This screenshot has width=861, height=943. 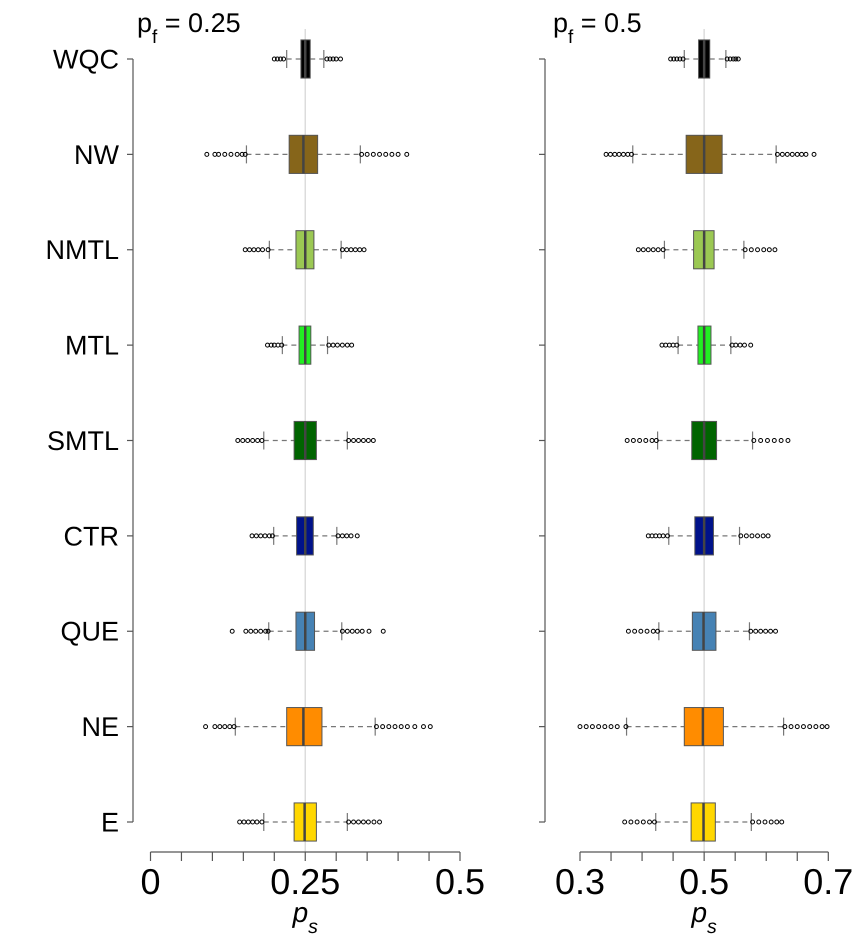 I want to click on x-tick-label: 0.3, so click(x=580, y=881).